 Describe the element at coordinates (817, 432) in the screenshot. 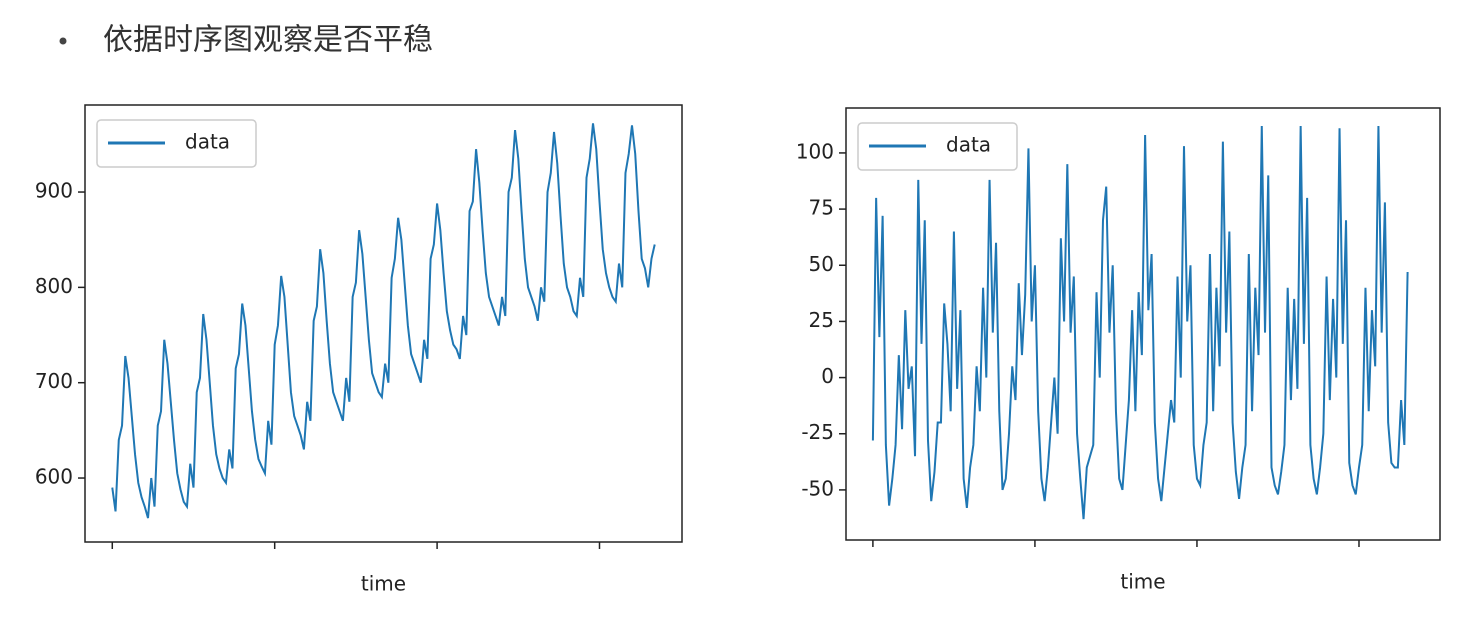

I see `y-tick-label: -25` at that location.